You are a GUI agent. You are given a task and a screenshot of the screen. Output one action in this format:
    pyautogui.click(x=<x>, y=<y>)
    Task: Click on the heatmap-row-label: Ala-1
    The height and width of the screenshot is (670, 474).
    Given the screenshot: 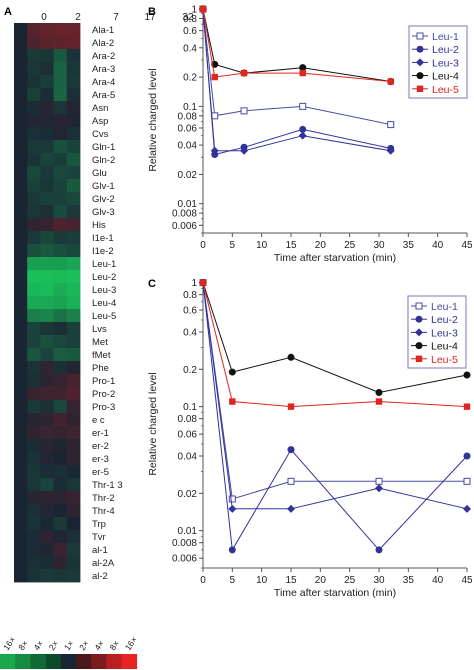 What is the action you would take?
    pyautogui.click(x=103, y=30)
    